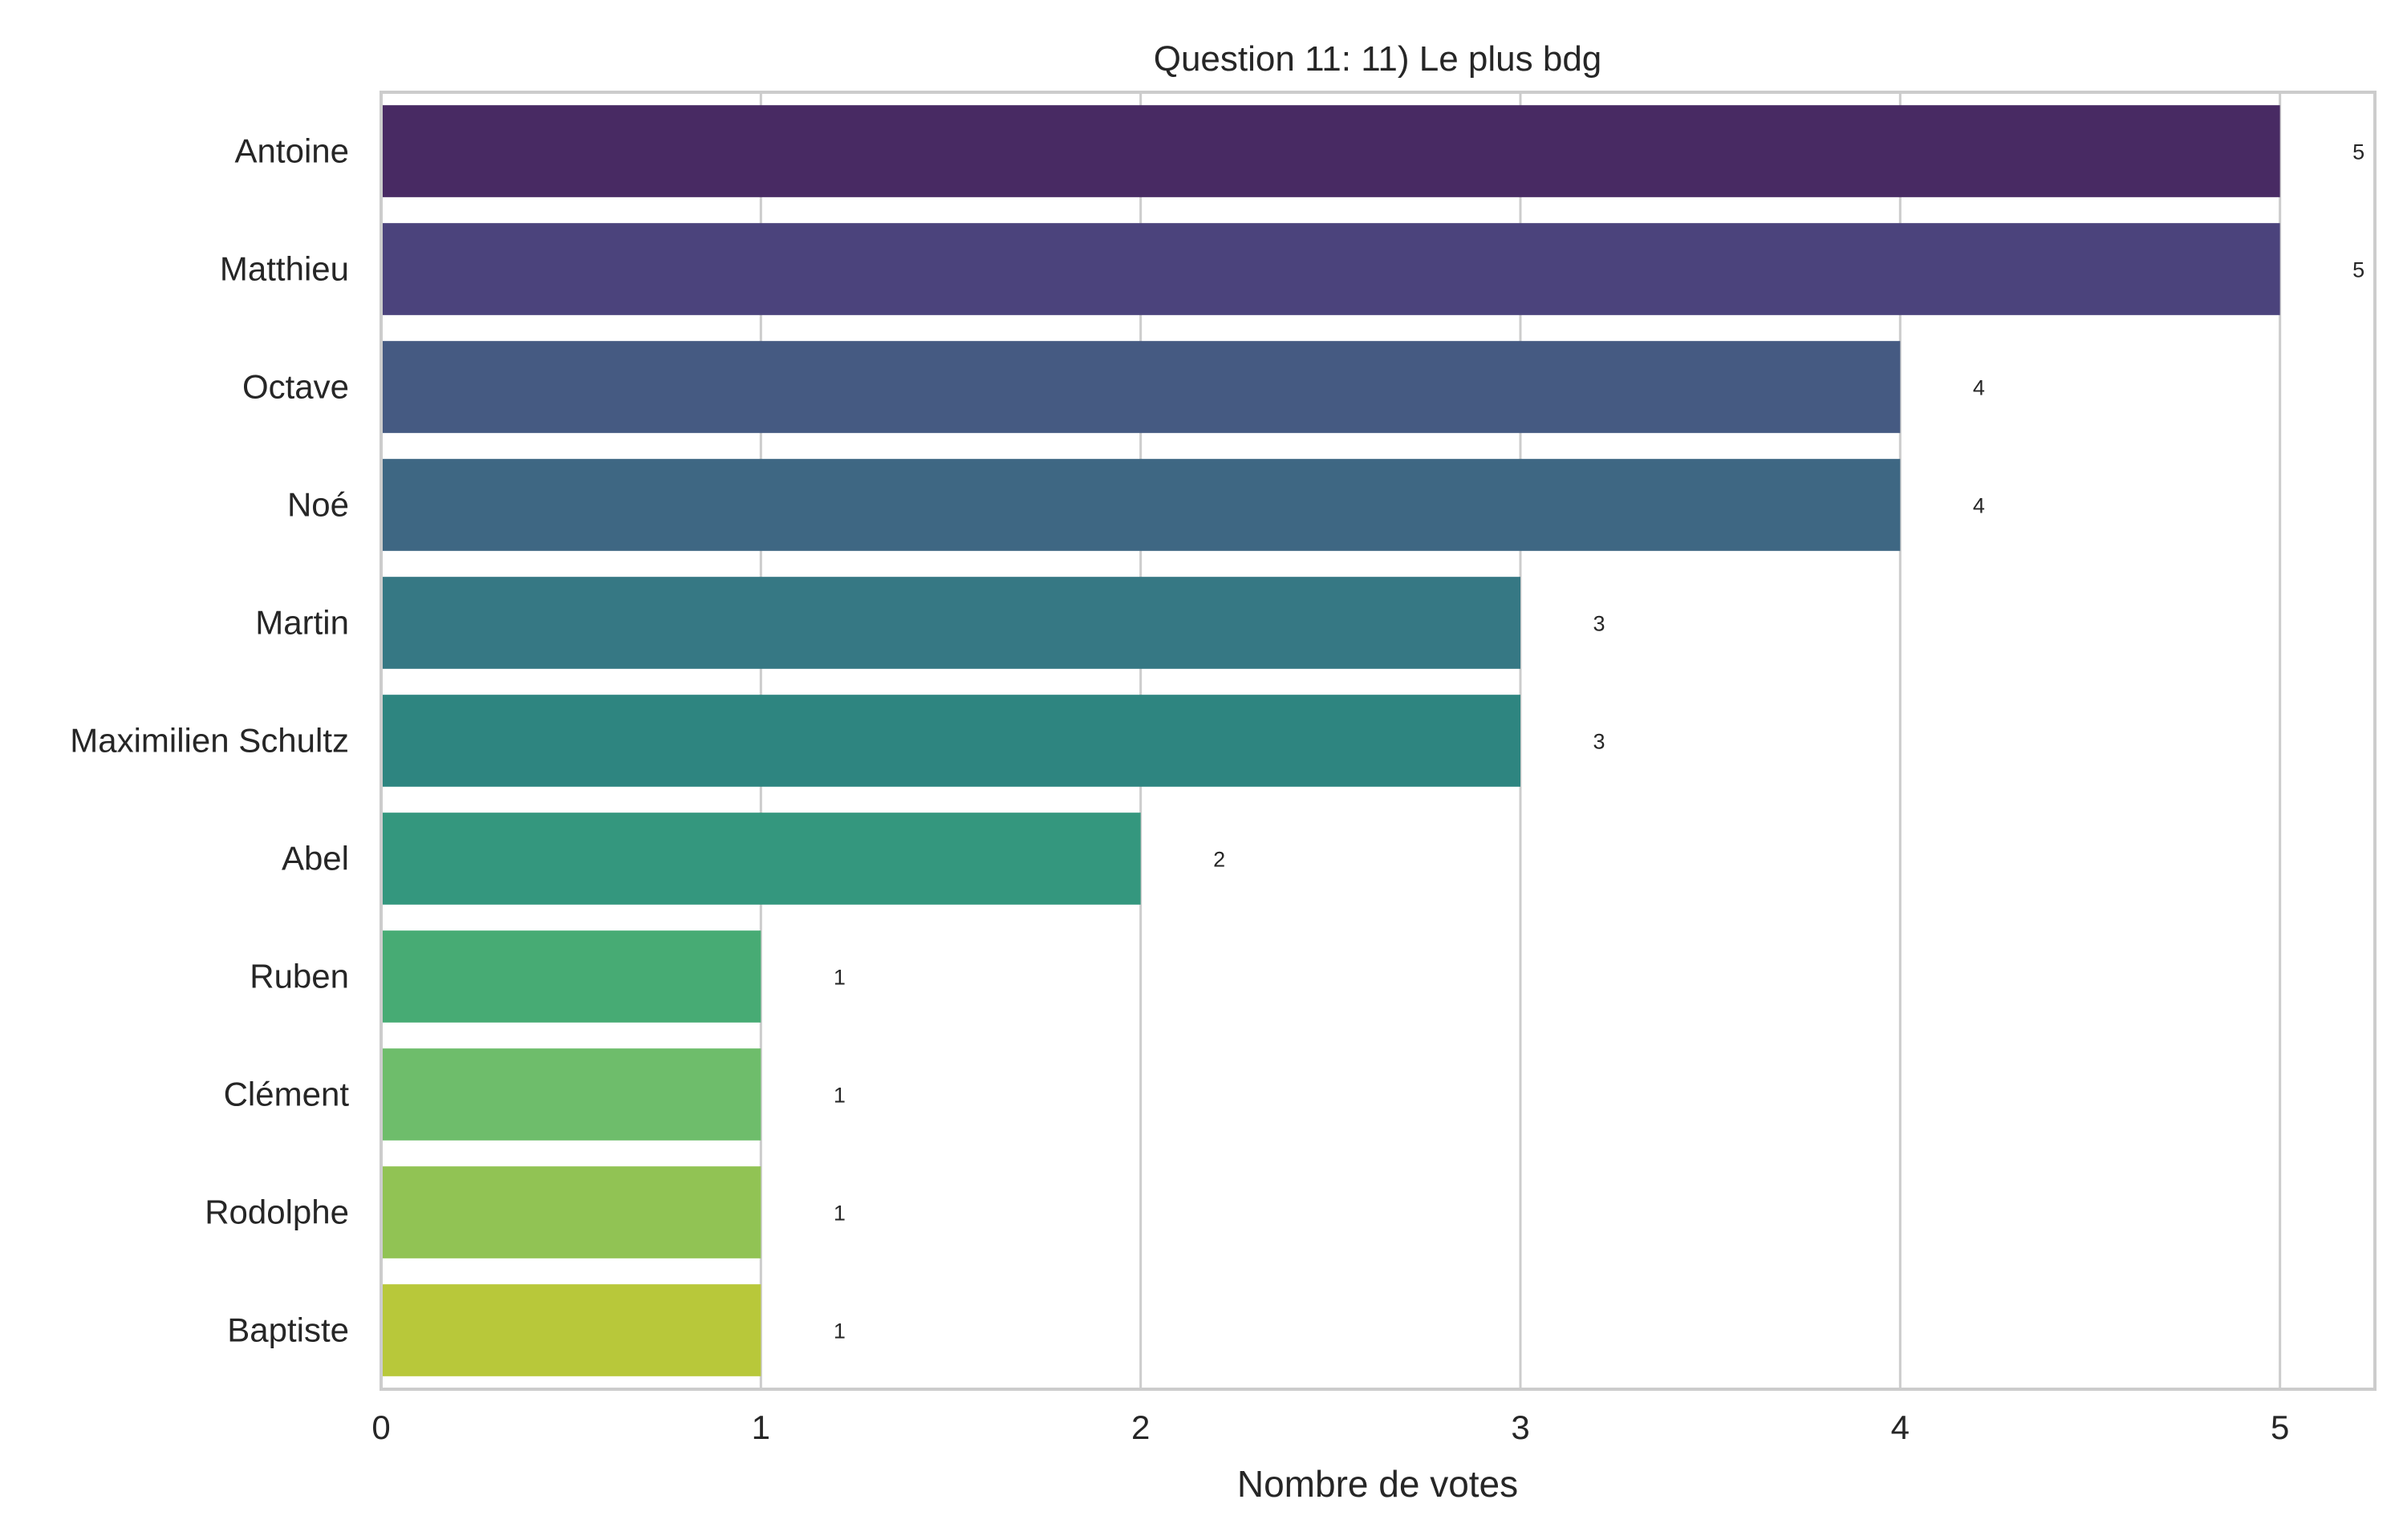 This screenshot has height=1540, width=2407. I want to click on category-label: Noé, so click(318, 505).